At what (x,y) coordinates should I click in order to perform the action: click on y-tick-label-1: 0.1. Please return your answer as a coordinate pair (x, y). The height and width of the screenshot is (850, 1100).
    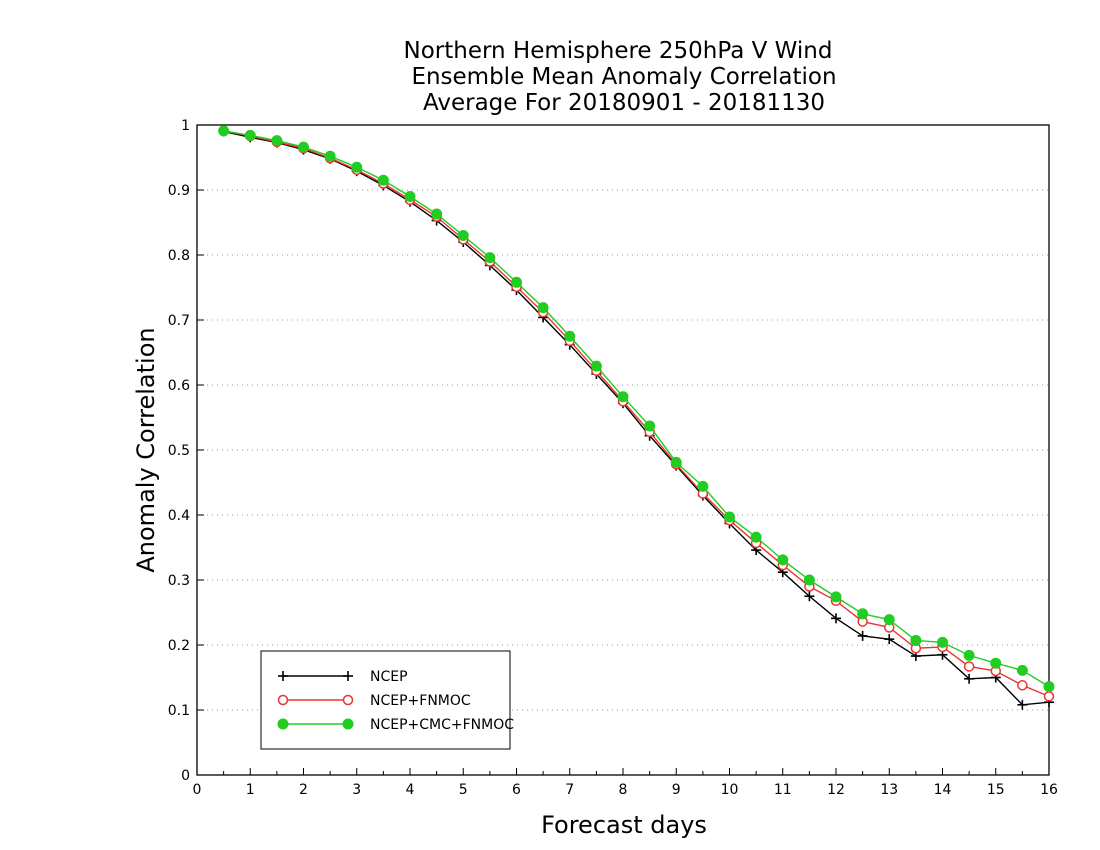
    Looking at the image, I should click on (179, 711).